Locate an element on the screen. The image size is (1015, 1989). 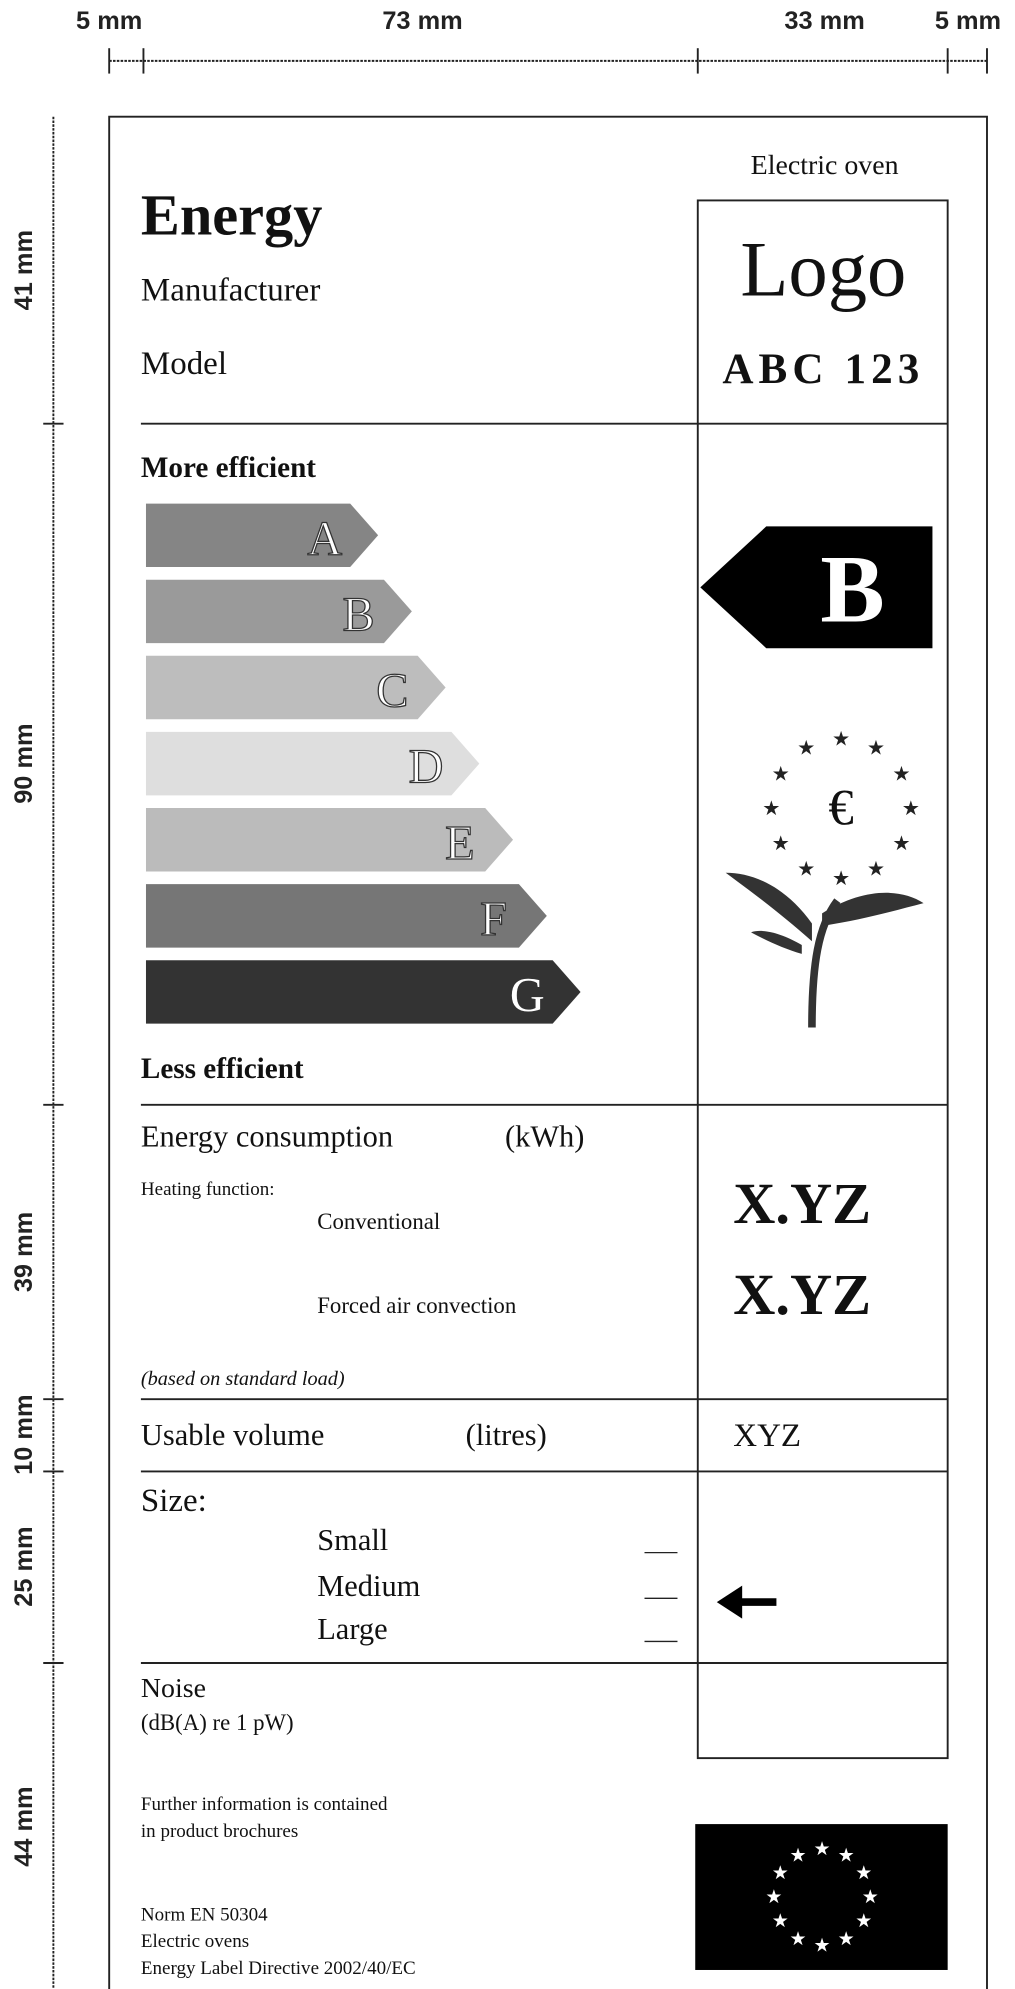
eu-flag is located at coordinates (821, 1897).